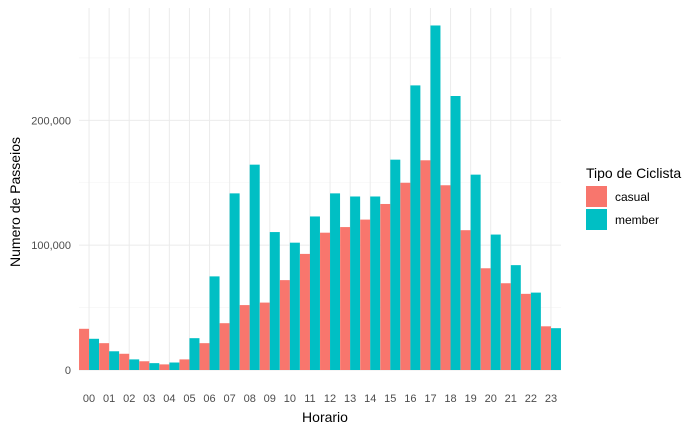 The height and width of the screenshot is (432, 700). Describe the element at coordinates (169, 399) in the screenshot. I see `x-tick-label: 04` at that location.